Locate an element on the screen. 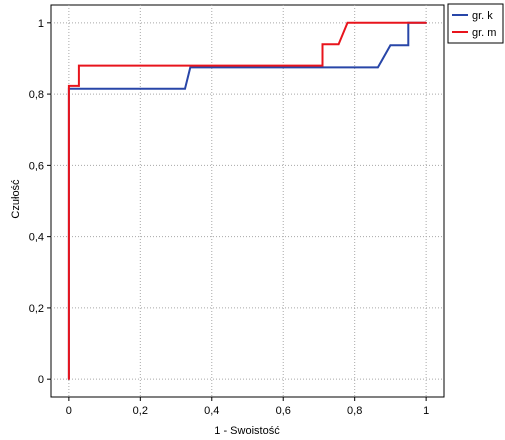 The image size is (505, 440). y-tick-label: 0,4 is located at coordinates (36, 238).